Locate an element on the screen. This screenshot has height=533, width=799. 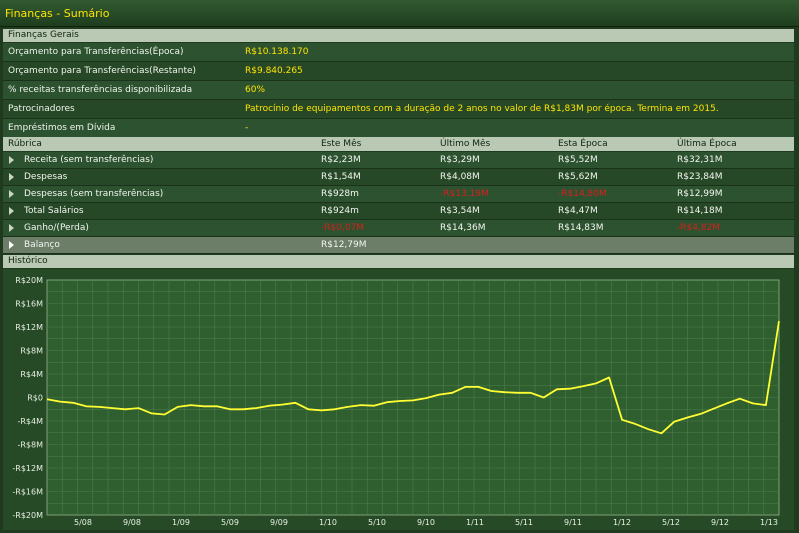
cell-this-season: R$5,62M is located at coordinates (578, 177).